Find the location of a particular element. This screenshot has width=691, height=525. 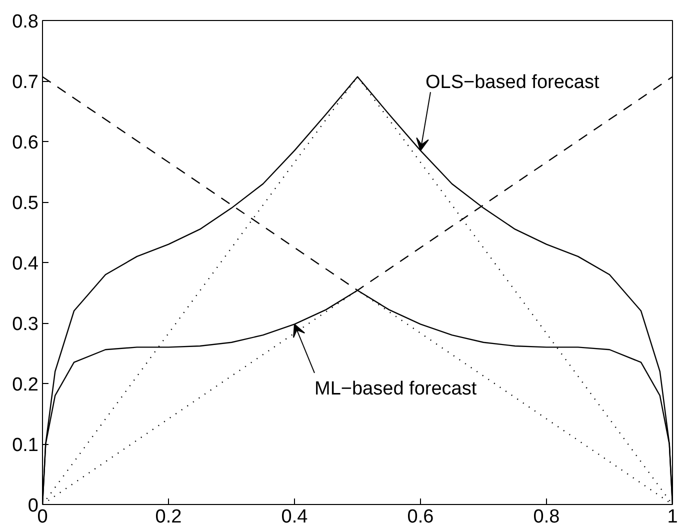

y-tick-label: 0.5 is located at coordinates (25, 203).